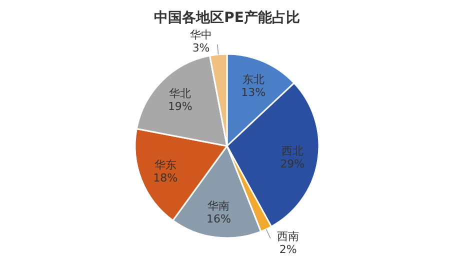 The height and width of the screenshot is (265, 454). I want to click on slice-label: 西南, so click(288, 236).